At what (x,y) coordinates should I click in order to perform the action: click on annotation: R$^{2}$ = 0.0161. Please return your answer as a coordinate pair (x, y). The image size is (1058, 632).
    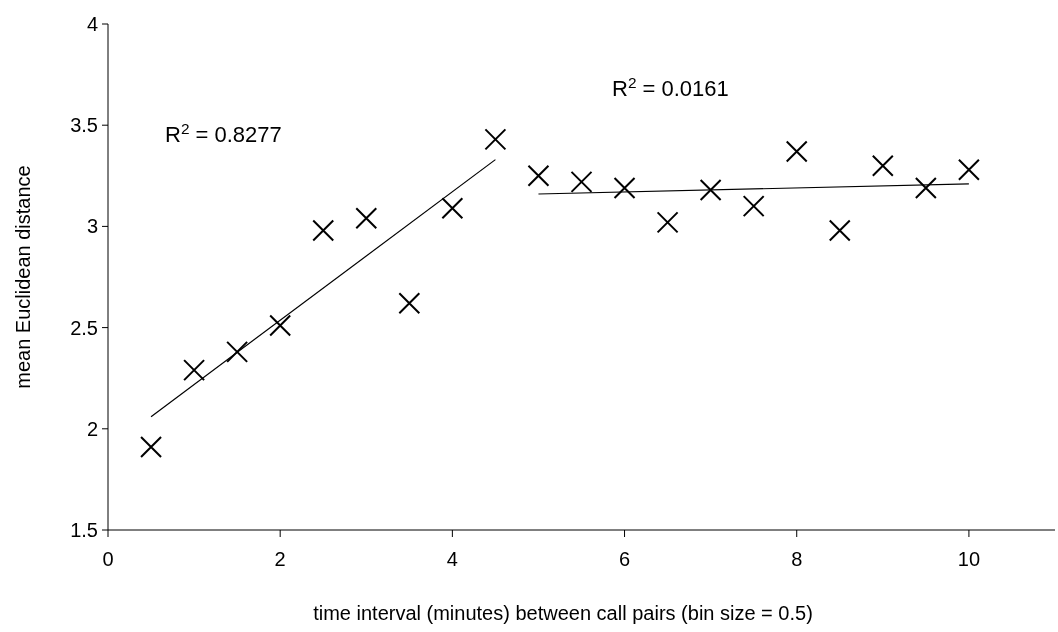
    Looking at the image, I should click on (670, 87).